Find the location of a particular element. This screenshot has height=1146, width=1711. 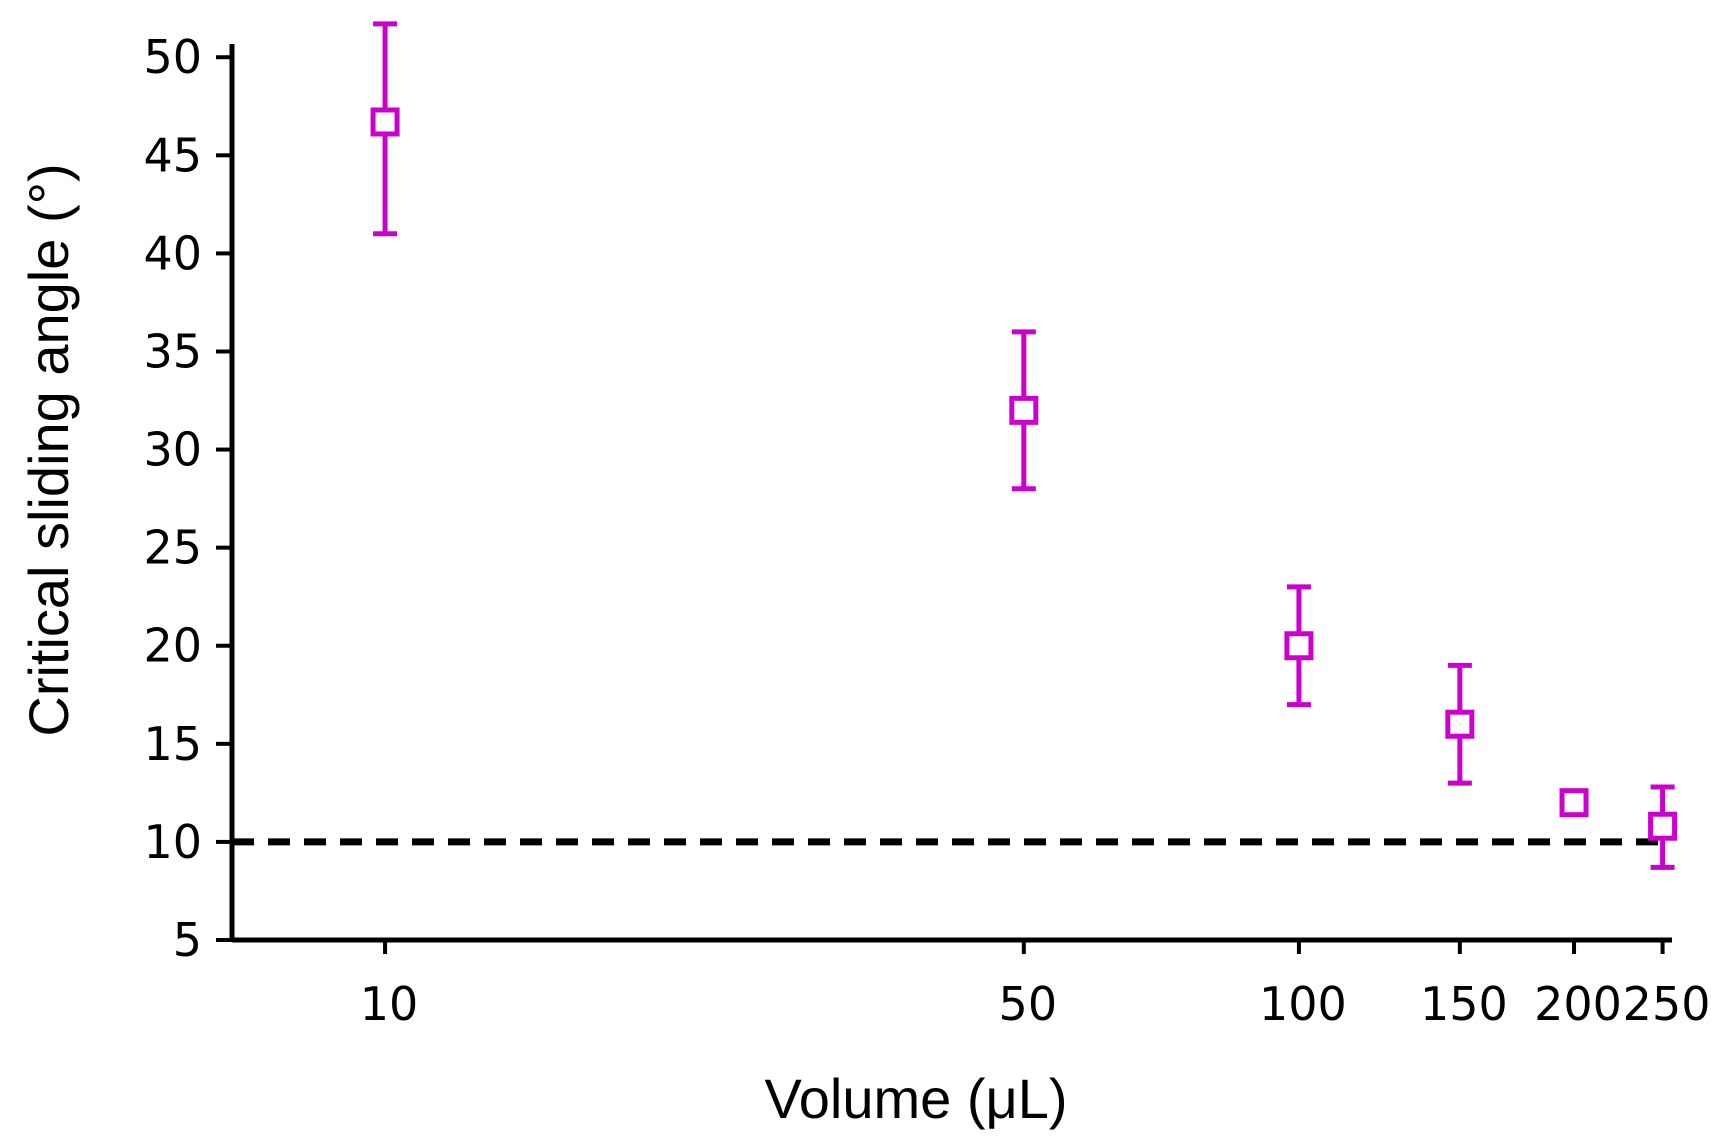

y-tick-label: 35 is located at coordinates (172, 351).